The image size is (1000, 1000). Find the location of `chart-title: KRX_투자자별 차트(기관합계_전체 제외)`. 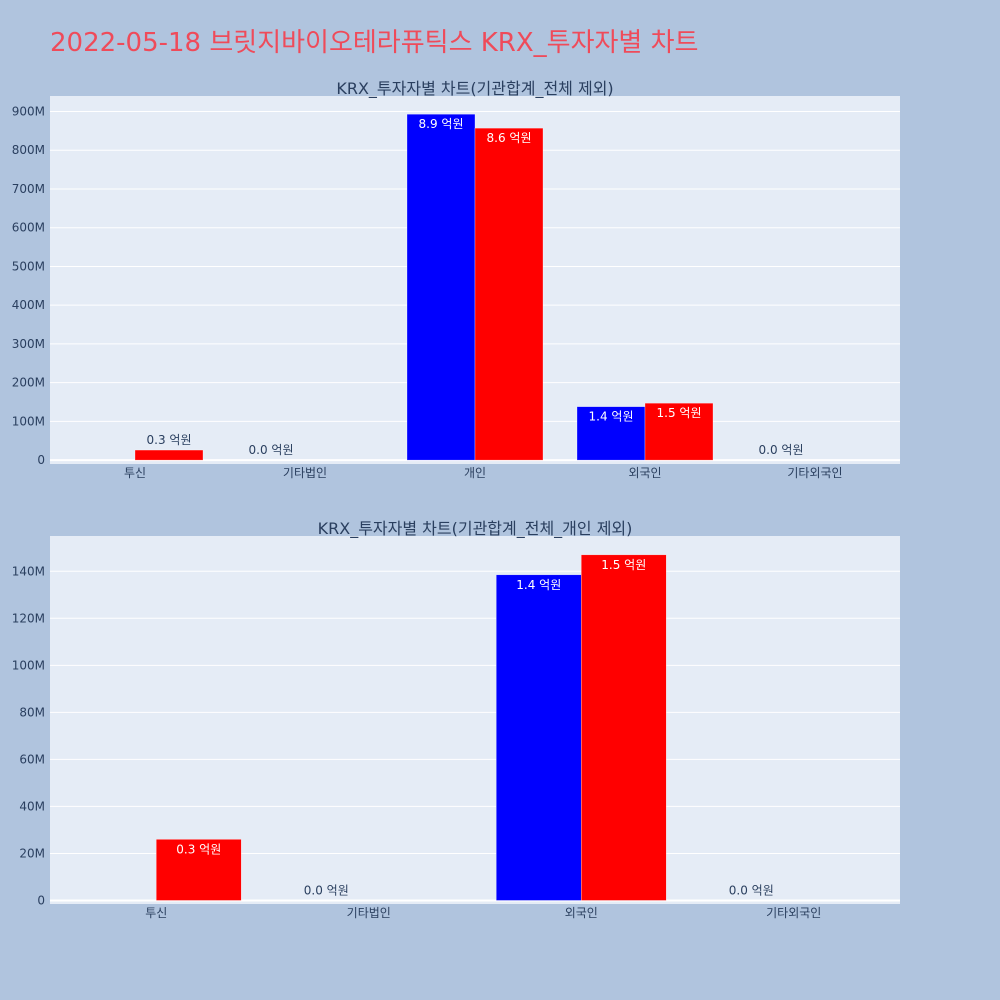

chart-title: KRX_투자자별 차트(기관합계_전체 제외) is located at coordinates (474, 89).